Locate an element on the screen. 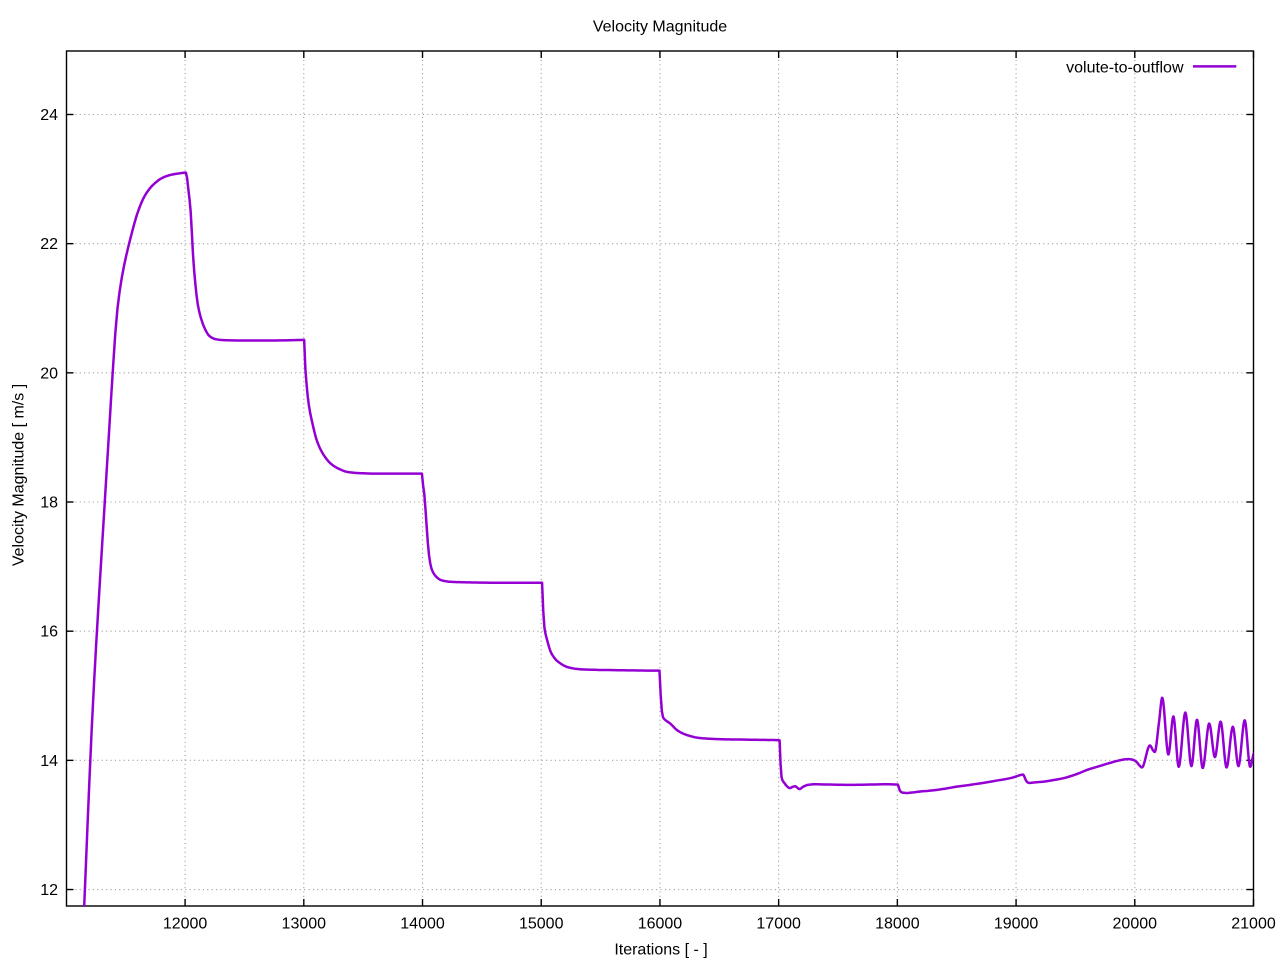 Image resolution: width=1280 pixels, height=960 pixels. x-tick-label-17000: 17000 is located at coordinates (778, 924).